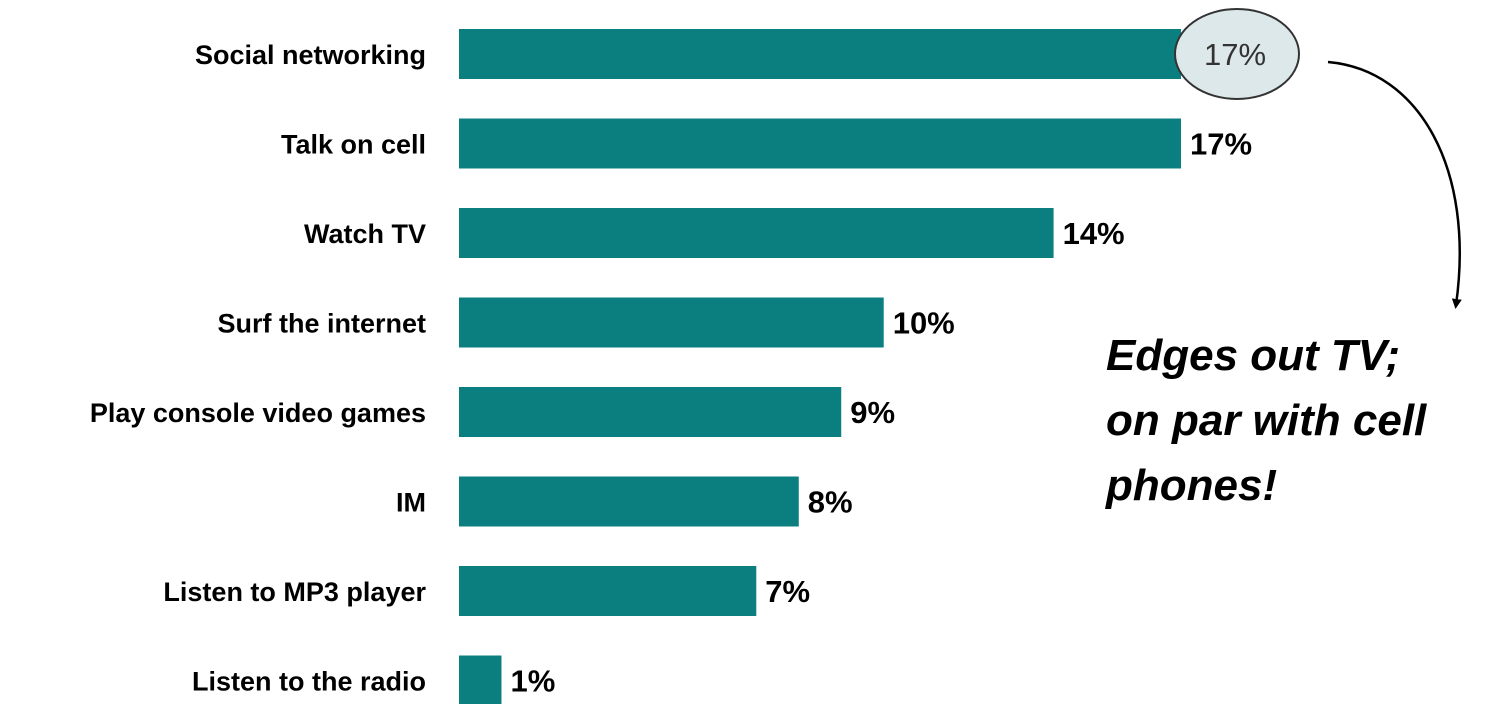 The image size is (1501, 704). What do you see at coordinates (872, 412) in the screenshot?
I see `value-label-4: 9%` at bounding box center [872, 412].